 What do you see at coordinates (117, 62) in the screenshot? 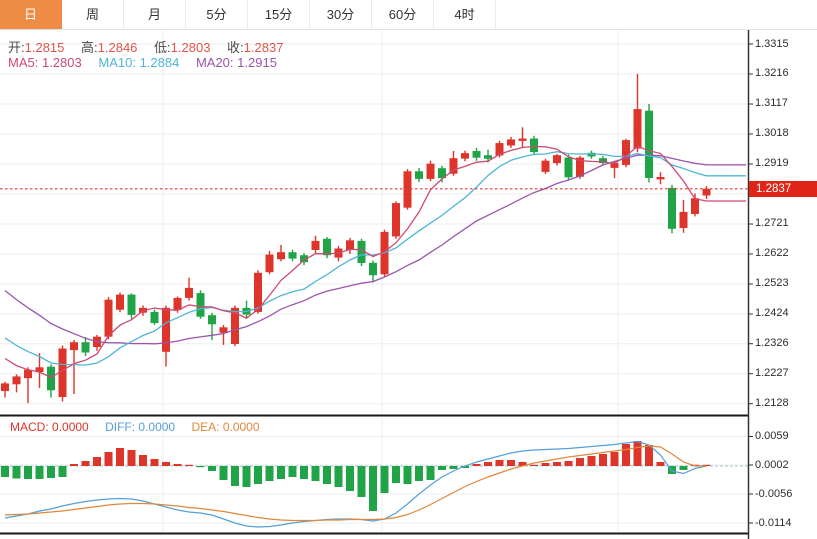
I see `ma10-label: MA10:` at bounding box center [117, 62].